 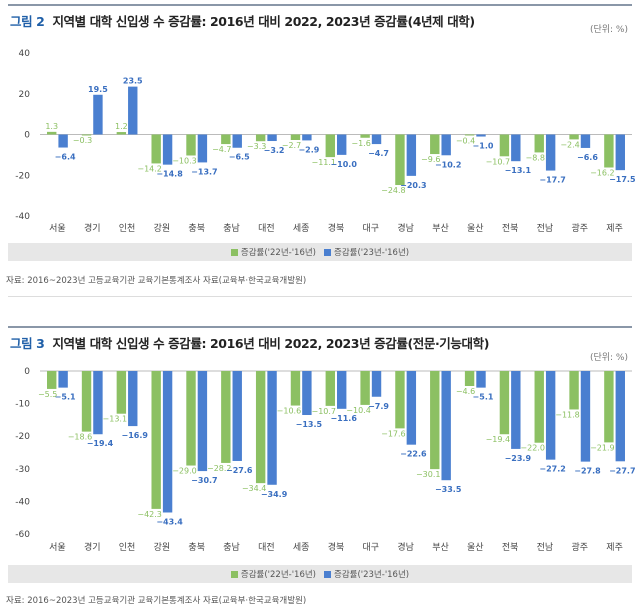 I want to click on data-label: −34.9, so click(x=274, y=494).